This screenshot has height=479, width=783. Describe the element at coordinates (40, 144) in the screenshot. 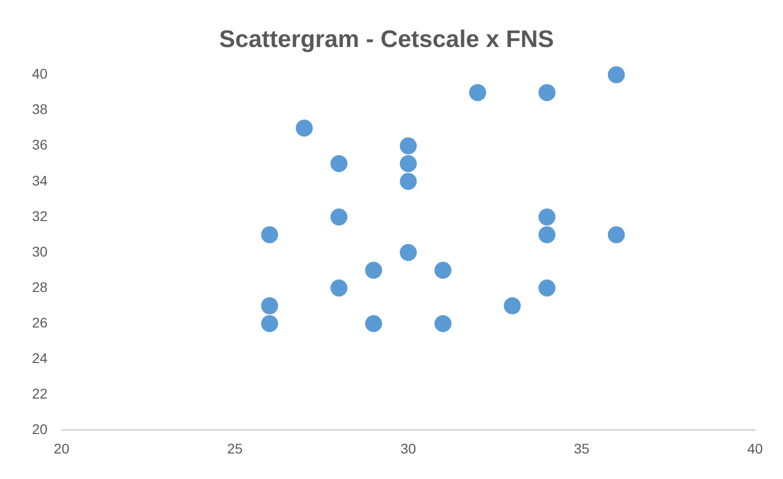

I see `y-tick-label: 36` at that location.